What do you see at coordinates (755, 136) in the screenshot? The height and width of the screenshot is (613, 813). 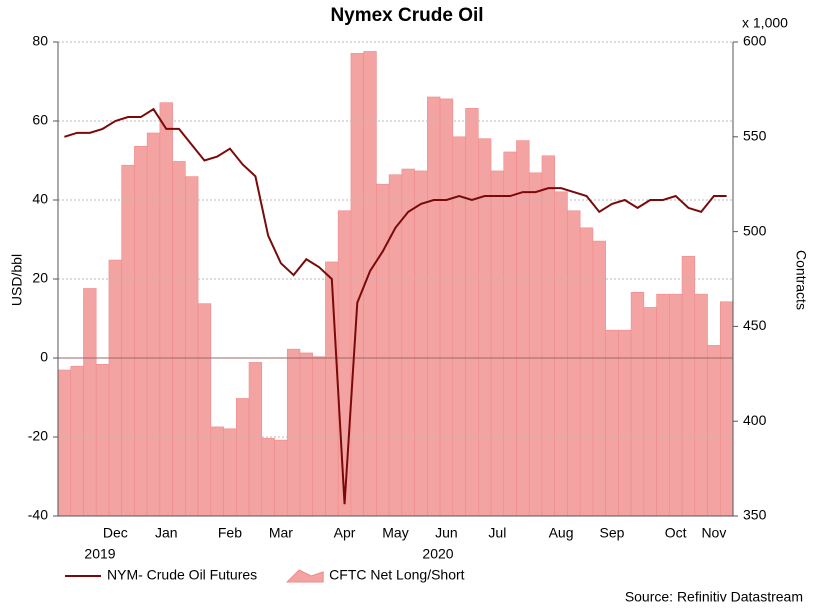 I see `y2-tick-label: 550` at bounding box center [755, 136].